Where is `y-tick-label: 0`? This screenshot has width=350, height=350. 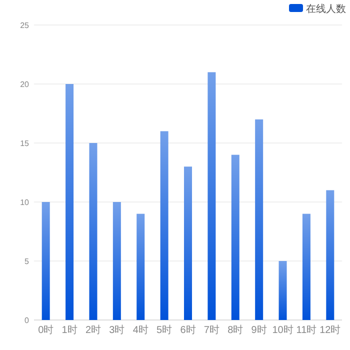
y-tick-label: 0 is located at coordinates (27, 320).